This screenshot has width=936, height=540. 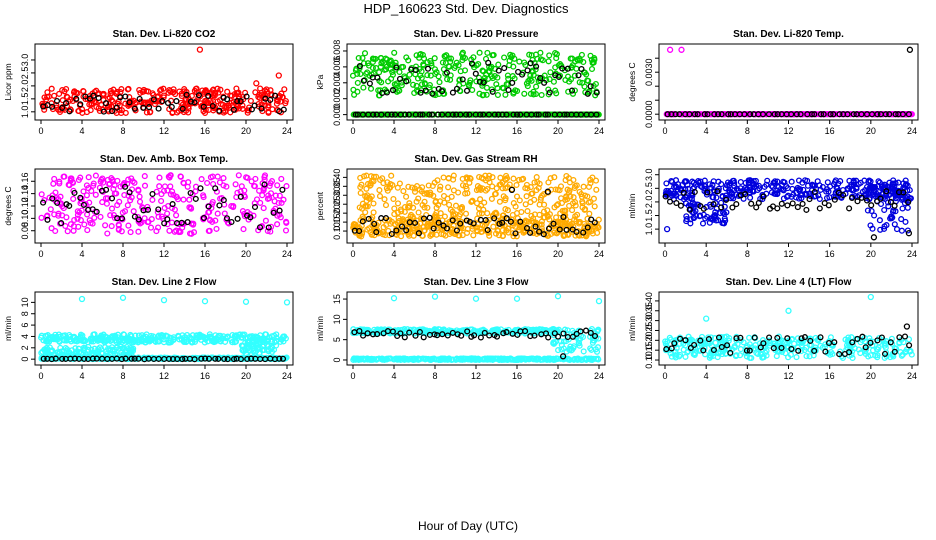 I want to click on x-tick-label: 20, so click(x=558, y=131).